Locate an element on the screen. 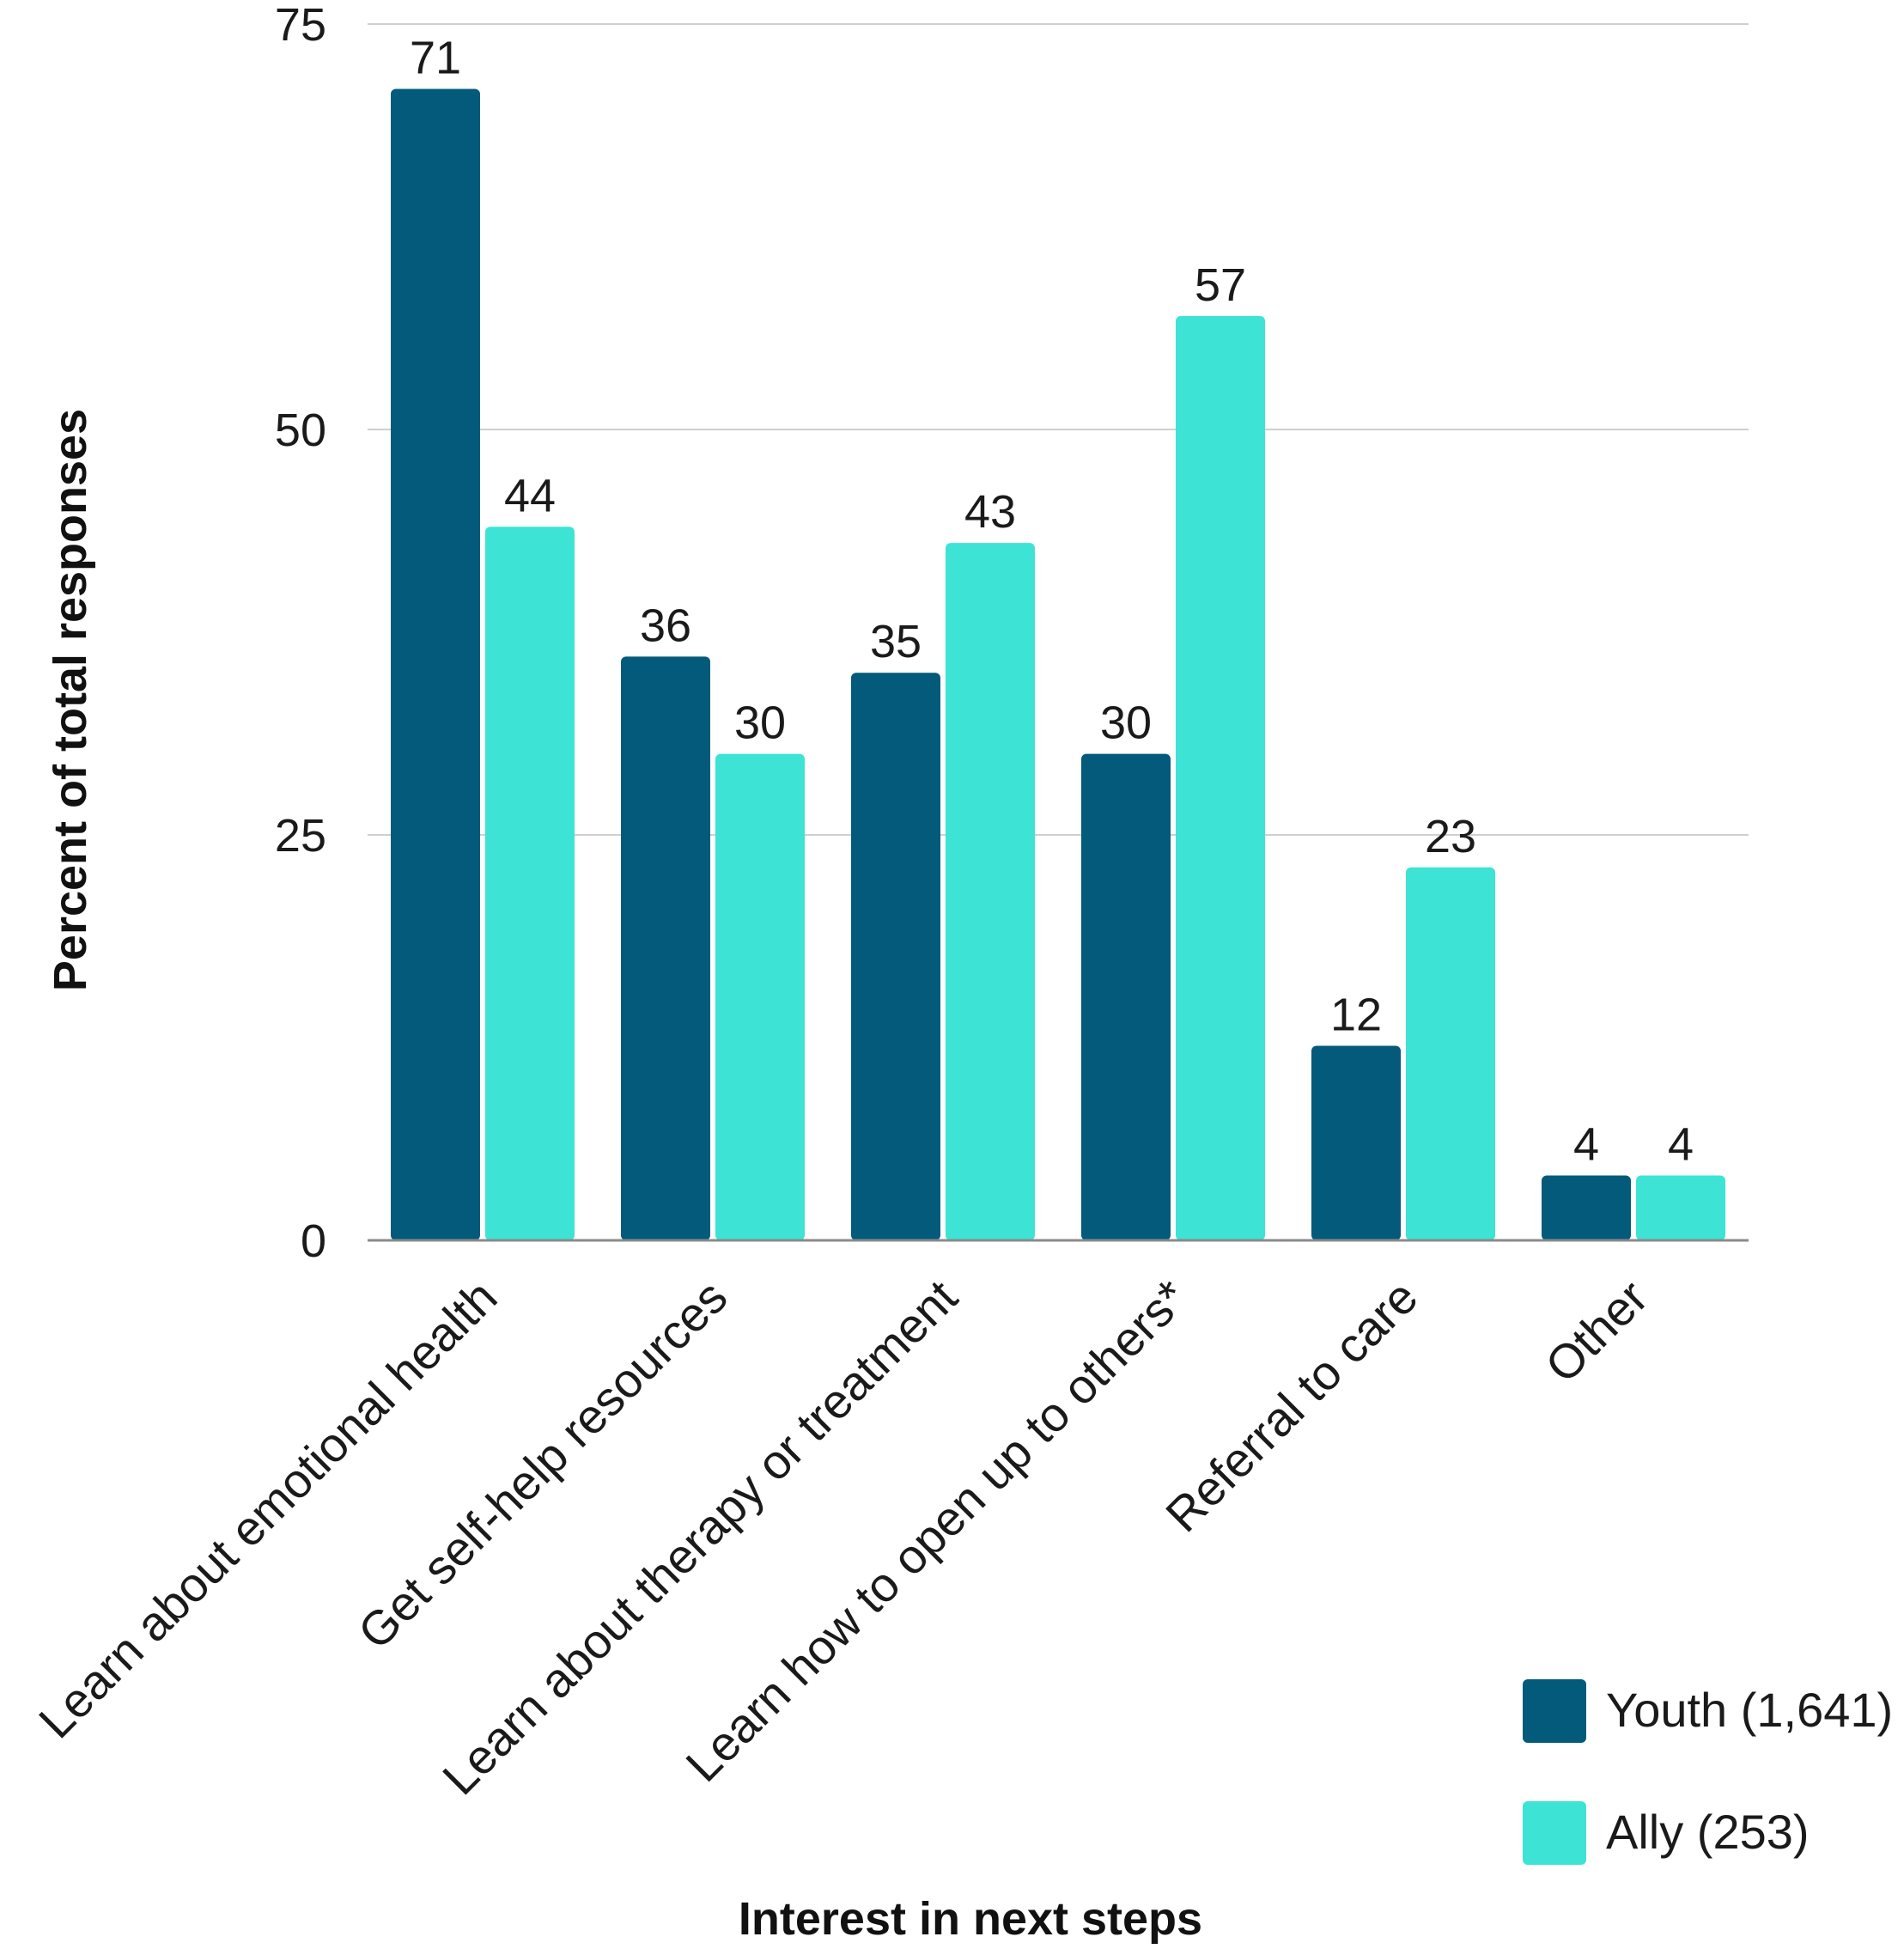 The image size is (1904, 1955). legend-swatch-youth is located at coordinates (1554, 1711).